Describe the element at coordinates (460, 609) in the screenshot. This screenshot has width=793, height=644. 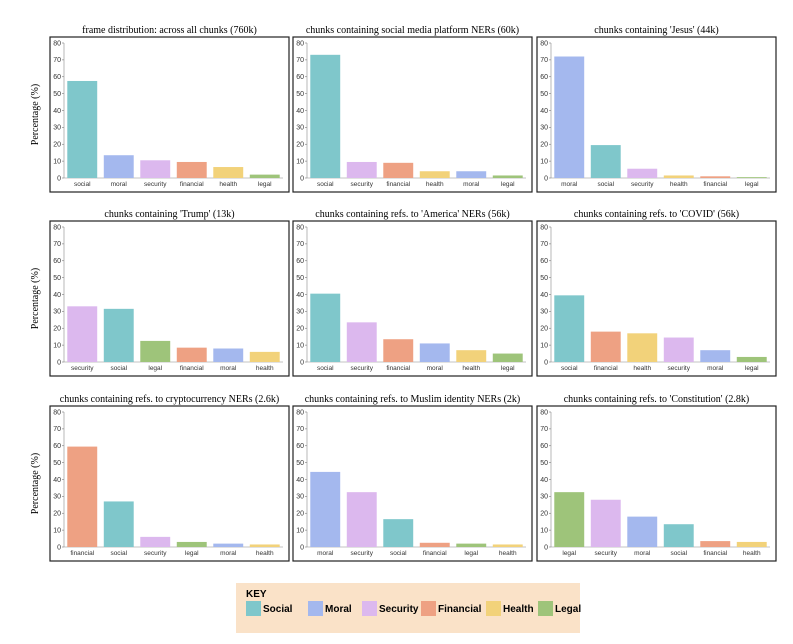
I see `legend-label-financial: Financial` at that location.